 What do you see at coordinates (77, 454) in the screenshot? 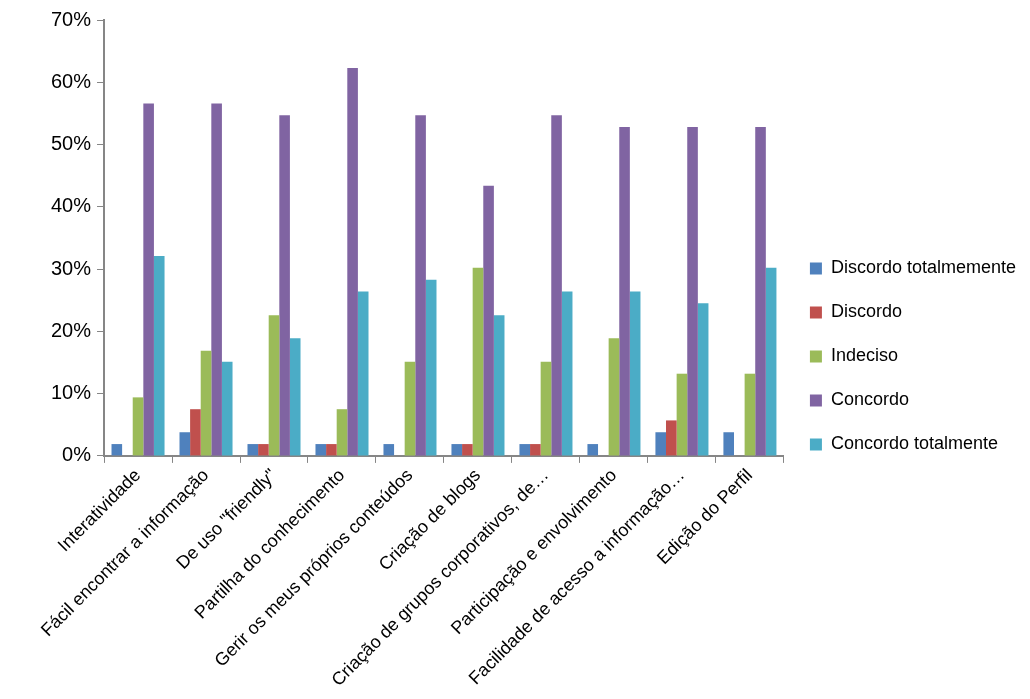
I see `y-tick-label: 0%` at bounding box center [77, 454].